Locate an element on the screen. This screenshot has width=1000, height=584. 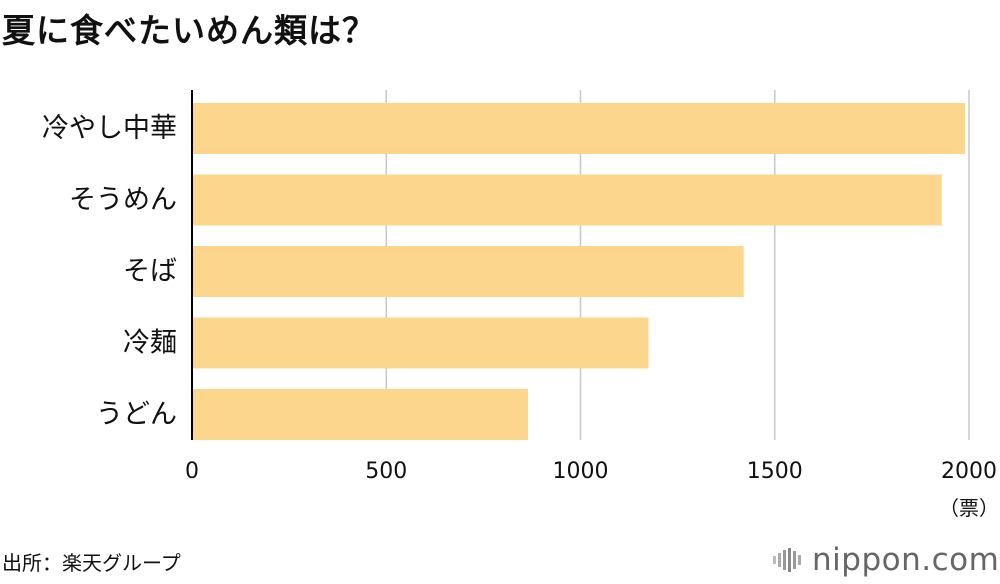
x-tick-label-2: 1000 is located at coordinates (581, 471).